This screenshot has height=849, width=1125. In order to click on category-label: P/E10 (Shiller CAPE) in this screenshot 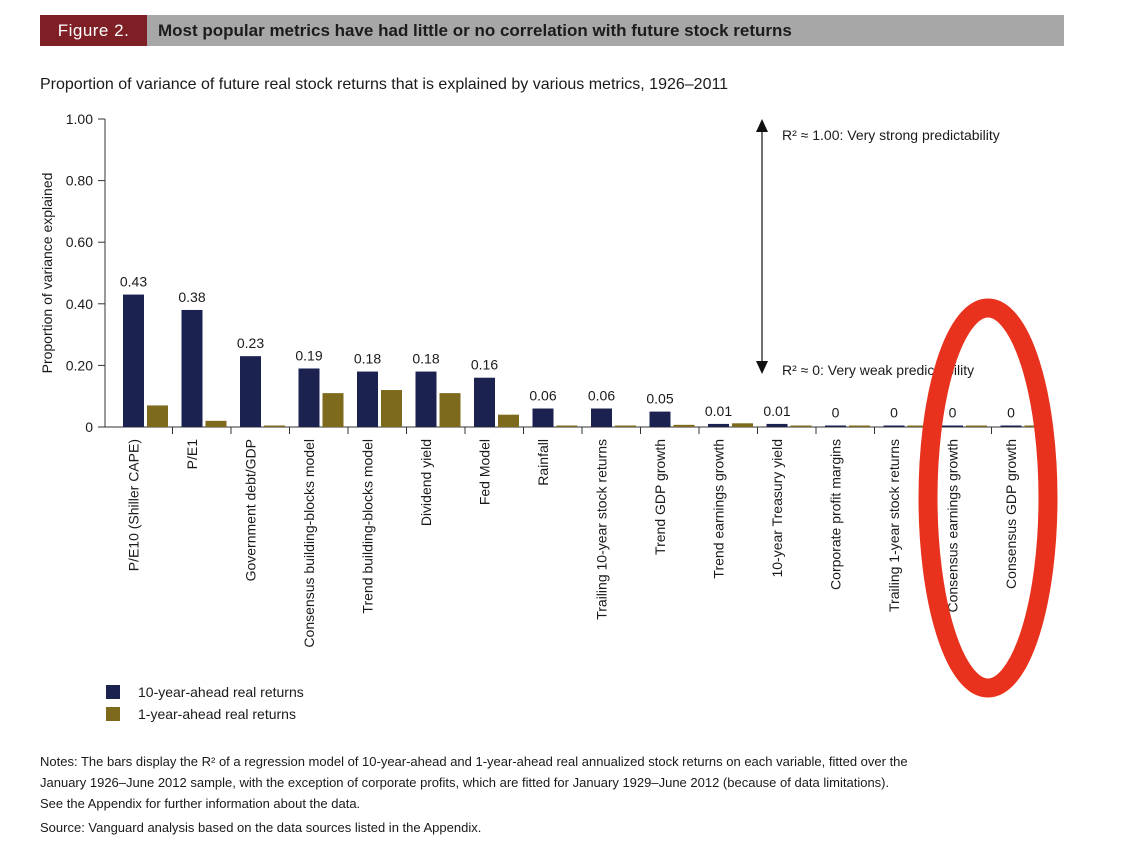, I will do `click(134, 505)`.